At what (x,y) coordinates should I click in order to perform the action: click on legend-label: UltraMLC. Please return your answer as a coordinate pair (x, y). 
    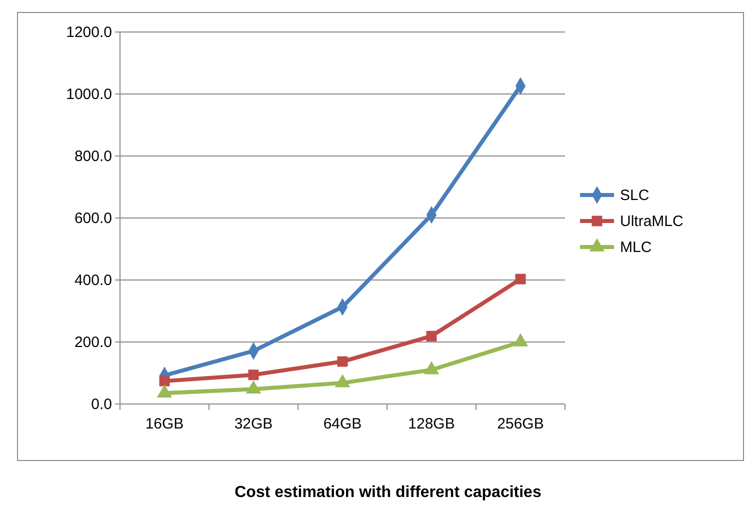
    Looking at the image, I should click on (652, 221).